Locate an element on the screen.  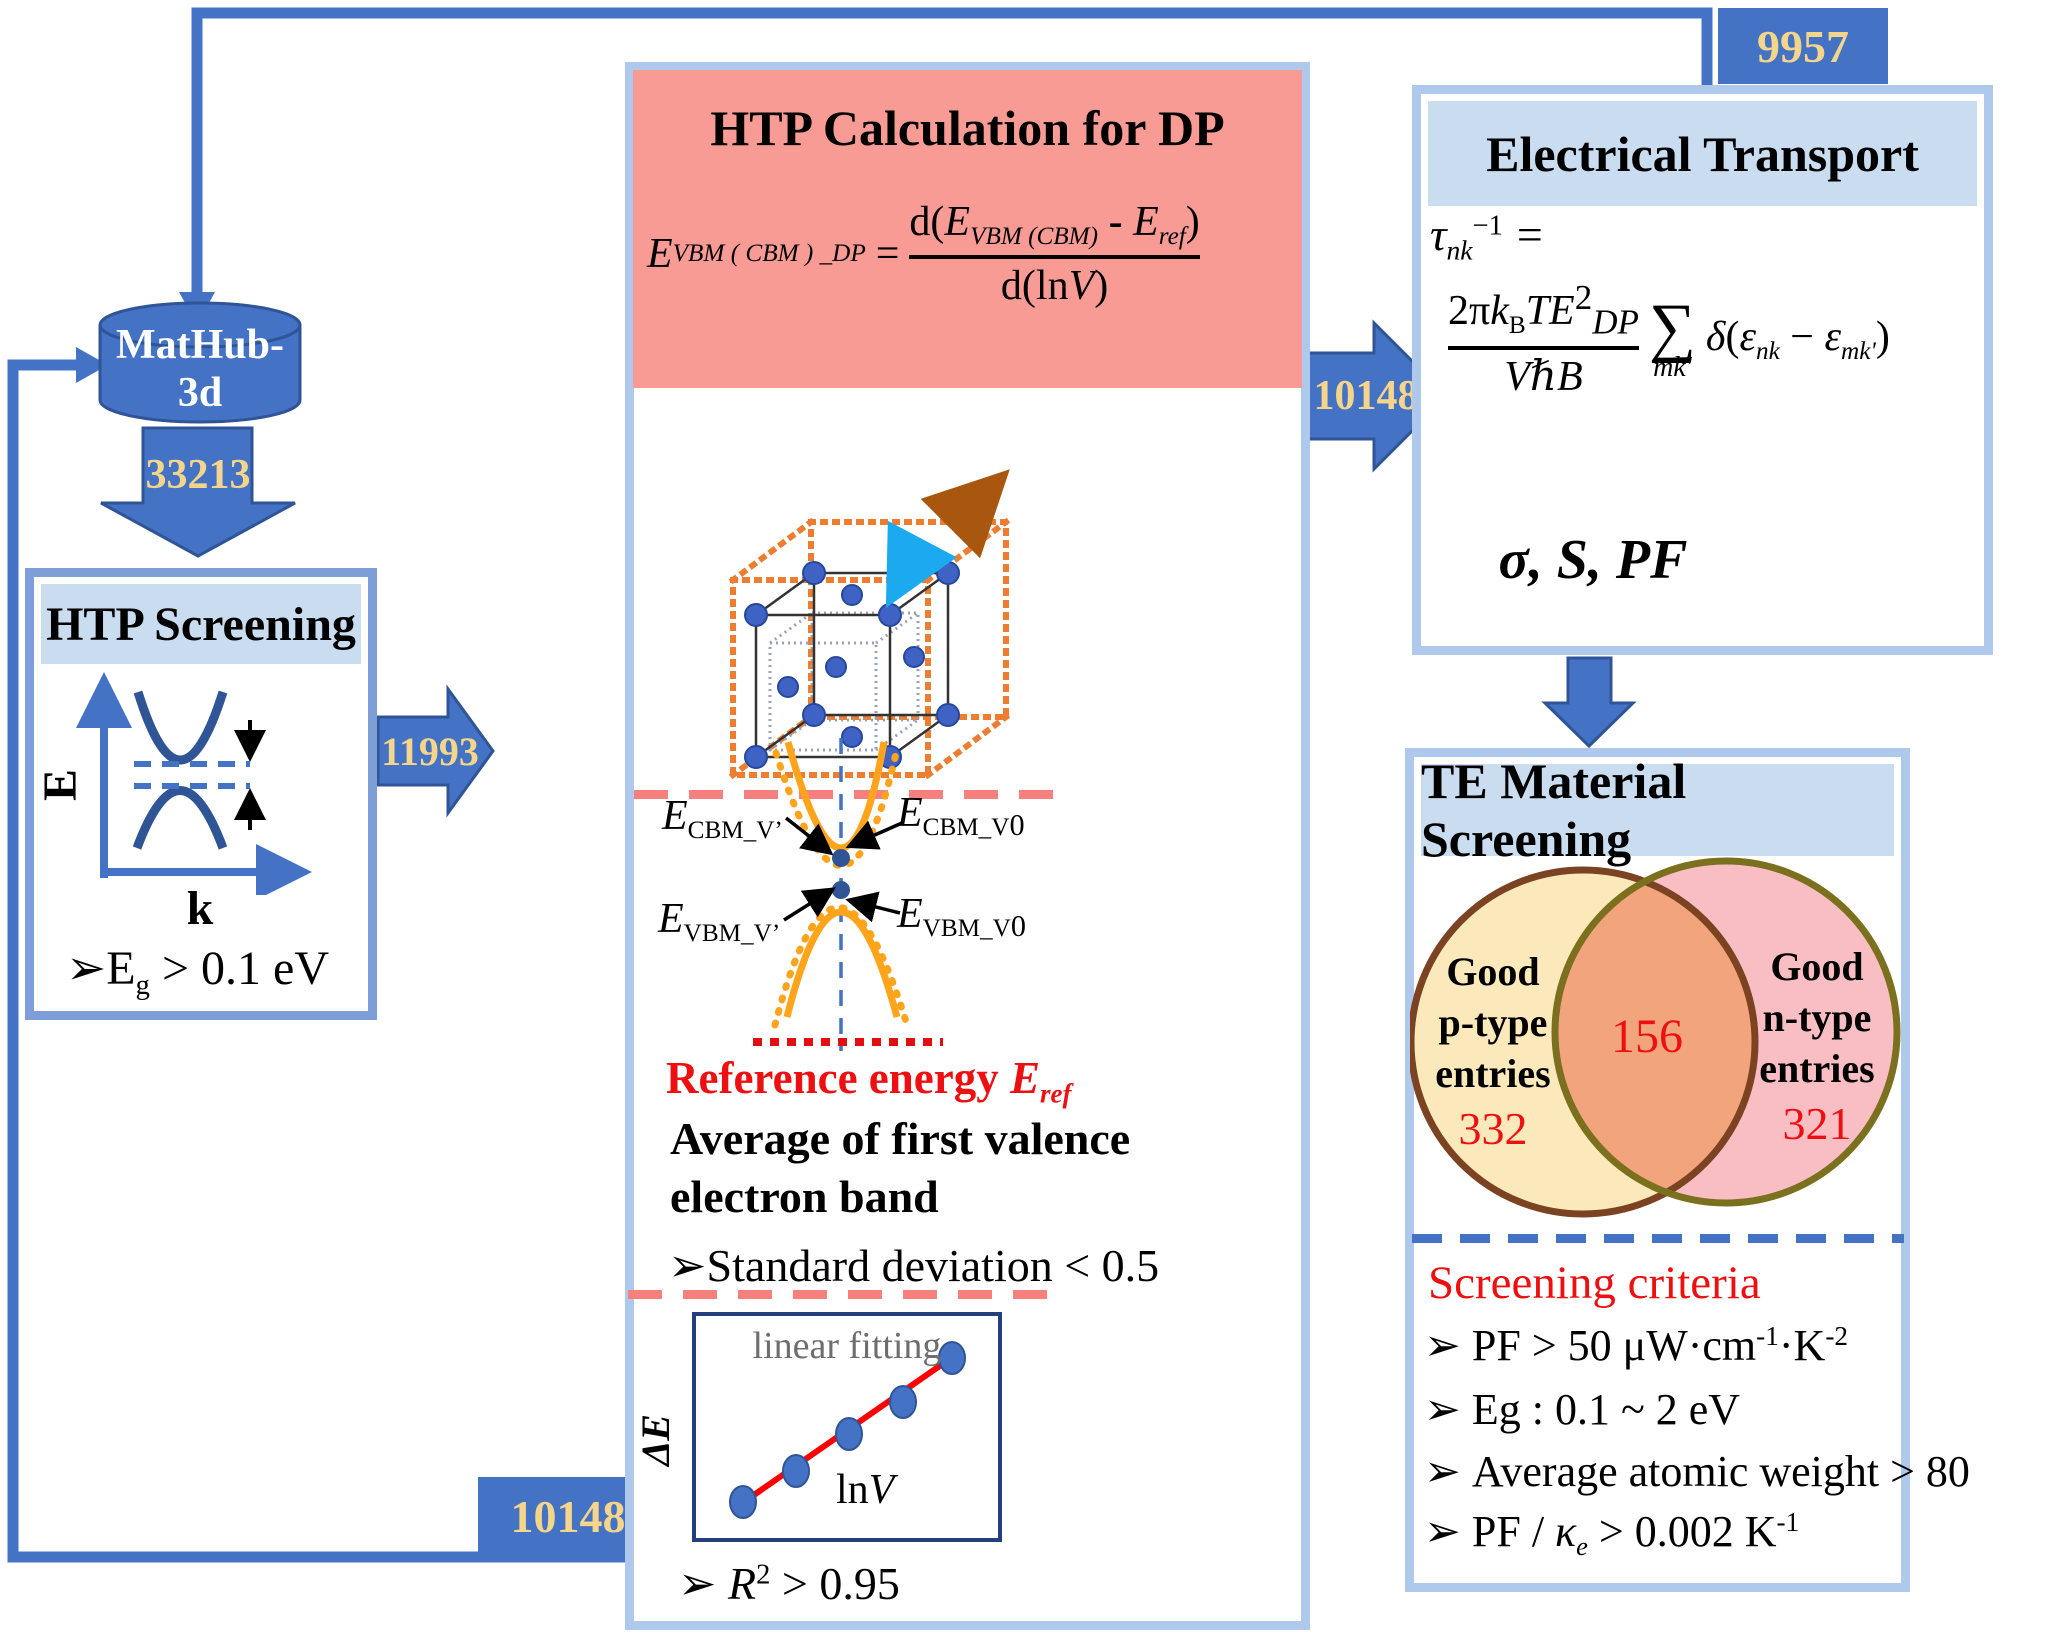
te-screening-header: TE Material Screening is located at coordinates (1657, 810).